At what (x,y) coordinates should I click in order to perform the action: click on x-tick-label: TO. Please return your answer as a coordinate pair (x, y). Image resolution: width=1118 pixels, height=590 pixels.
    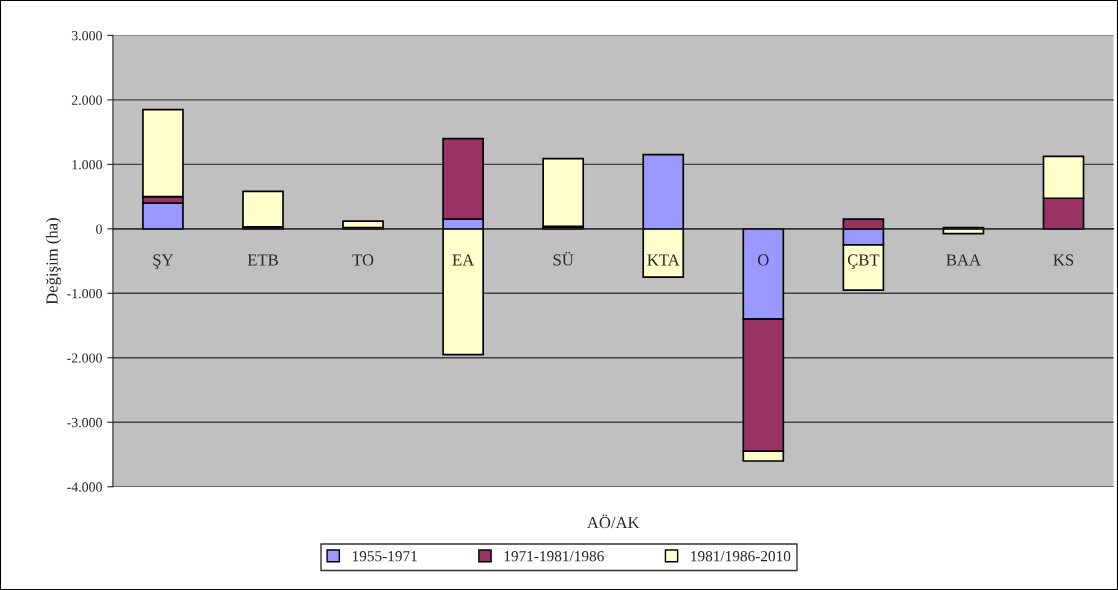
    Looking at the image, I should click on (363, 260).